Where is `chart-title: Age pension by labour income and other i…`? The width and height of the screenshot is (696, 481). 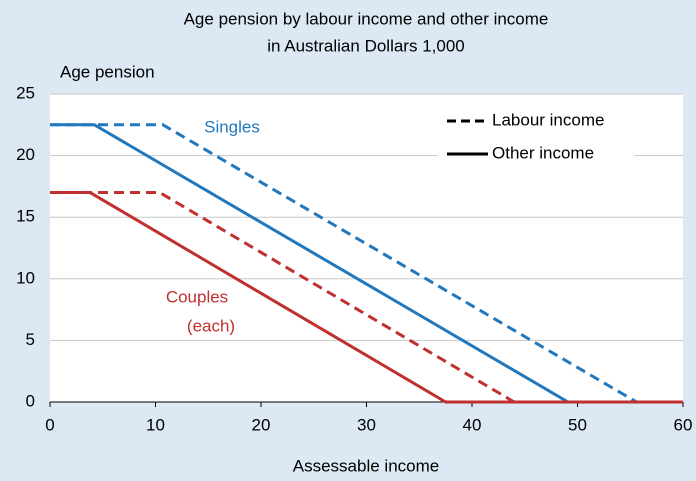 chart-title: Age pension by labour income and other i… is located at coordinates (366, 18).